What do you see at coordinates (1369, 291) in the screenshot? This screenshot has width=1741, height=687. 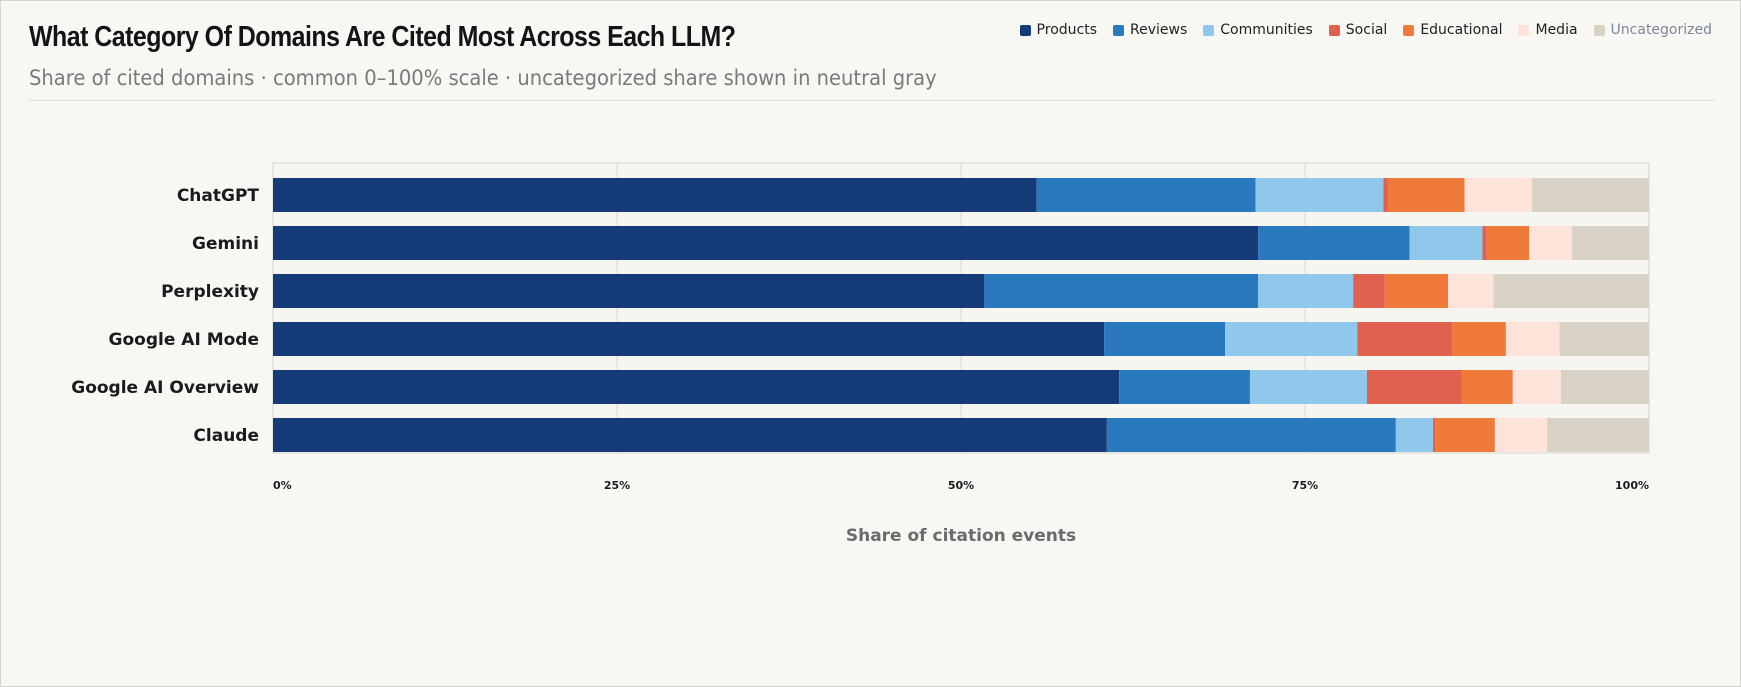 I see `bar-perplexity-social` at bounding box center [1369, 291].